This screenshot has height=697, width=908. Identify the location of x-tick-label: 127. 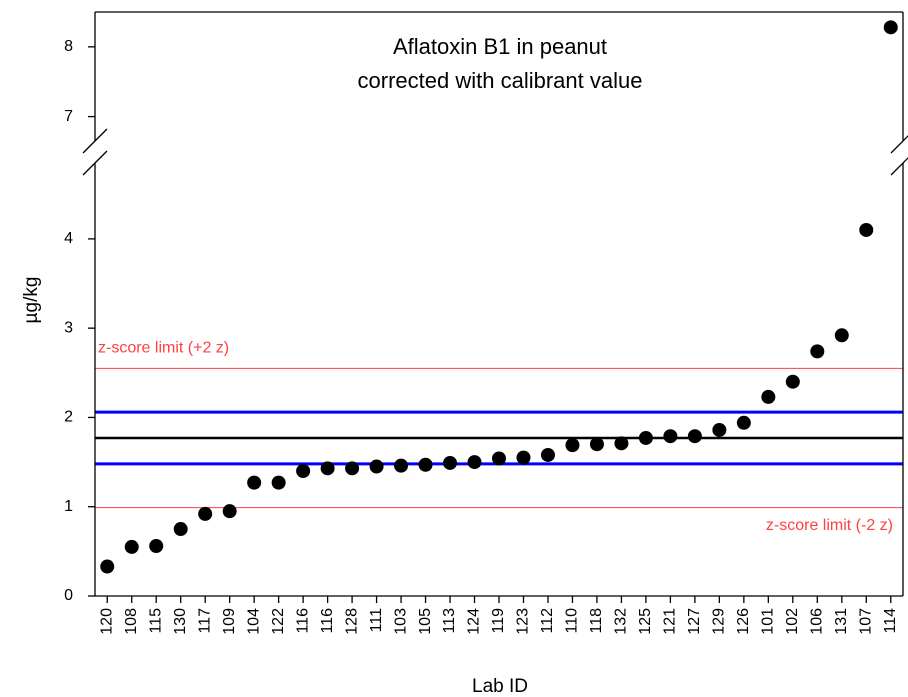
(694, 621).